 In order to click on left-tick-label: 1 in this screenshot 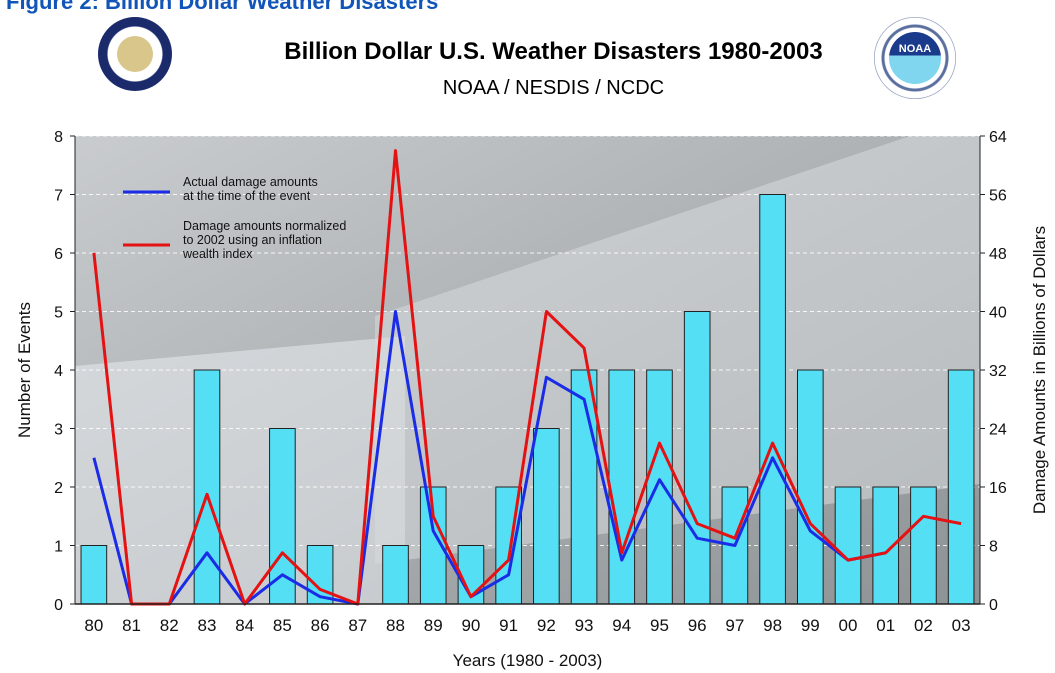, I will do `click(58, 547)`.